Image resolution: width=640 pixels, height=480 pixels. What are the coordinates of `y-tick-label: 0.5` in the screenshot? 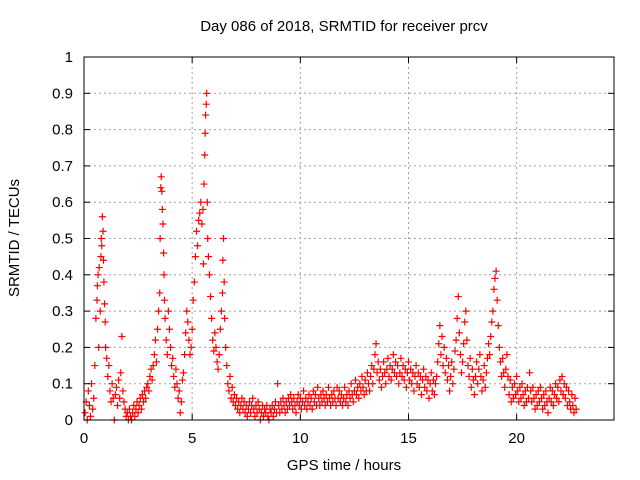 It's located at (62, 239).